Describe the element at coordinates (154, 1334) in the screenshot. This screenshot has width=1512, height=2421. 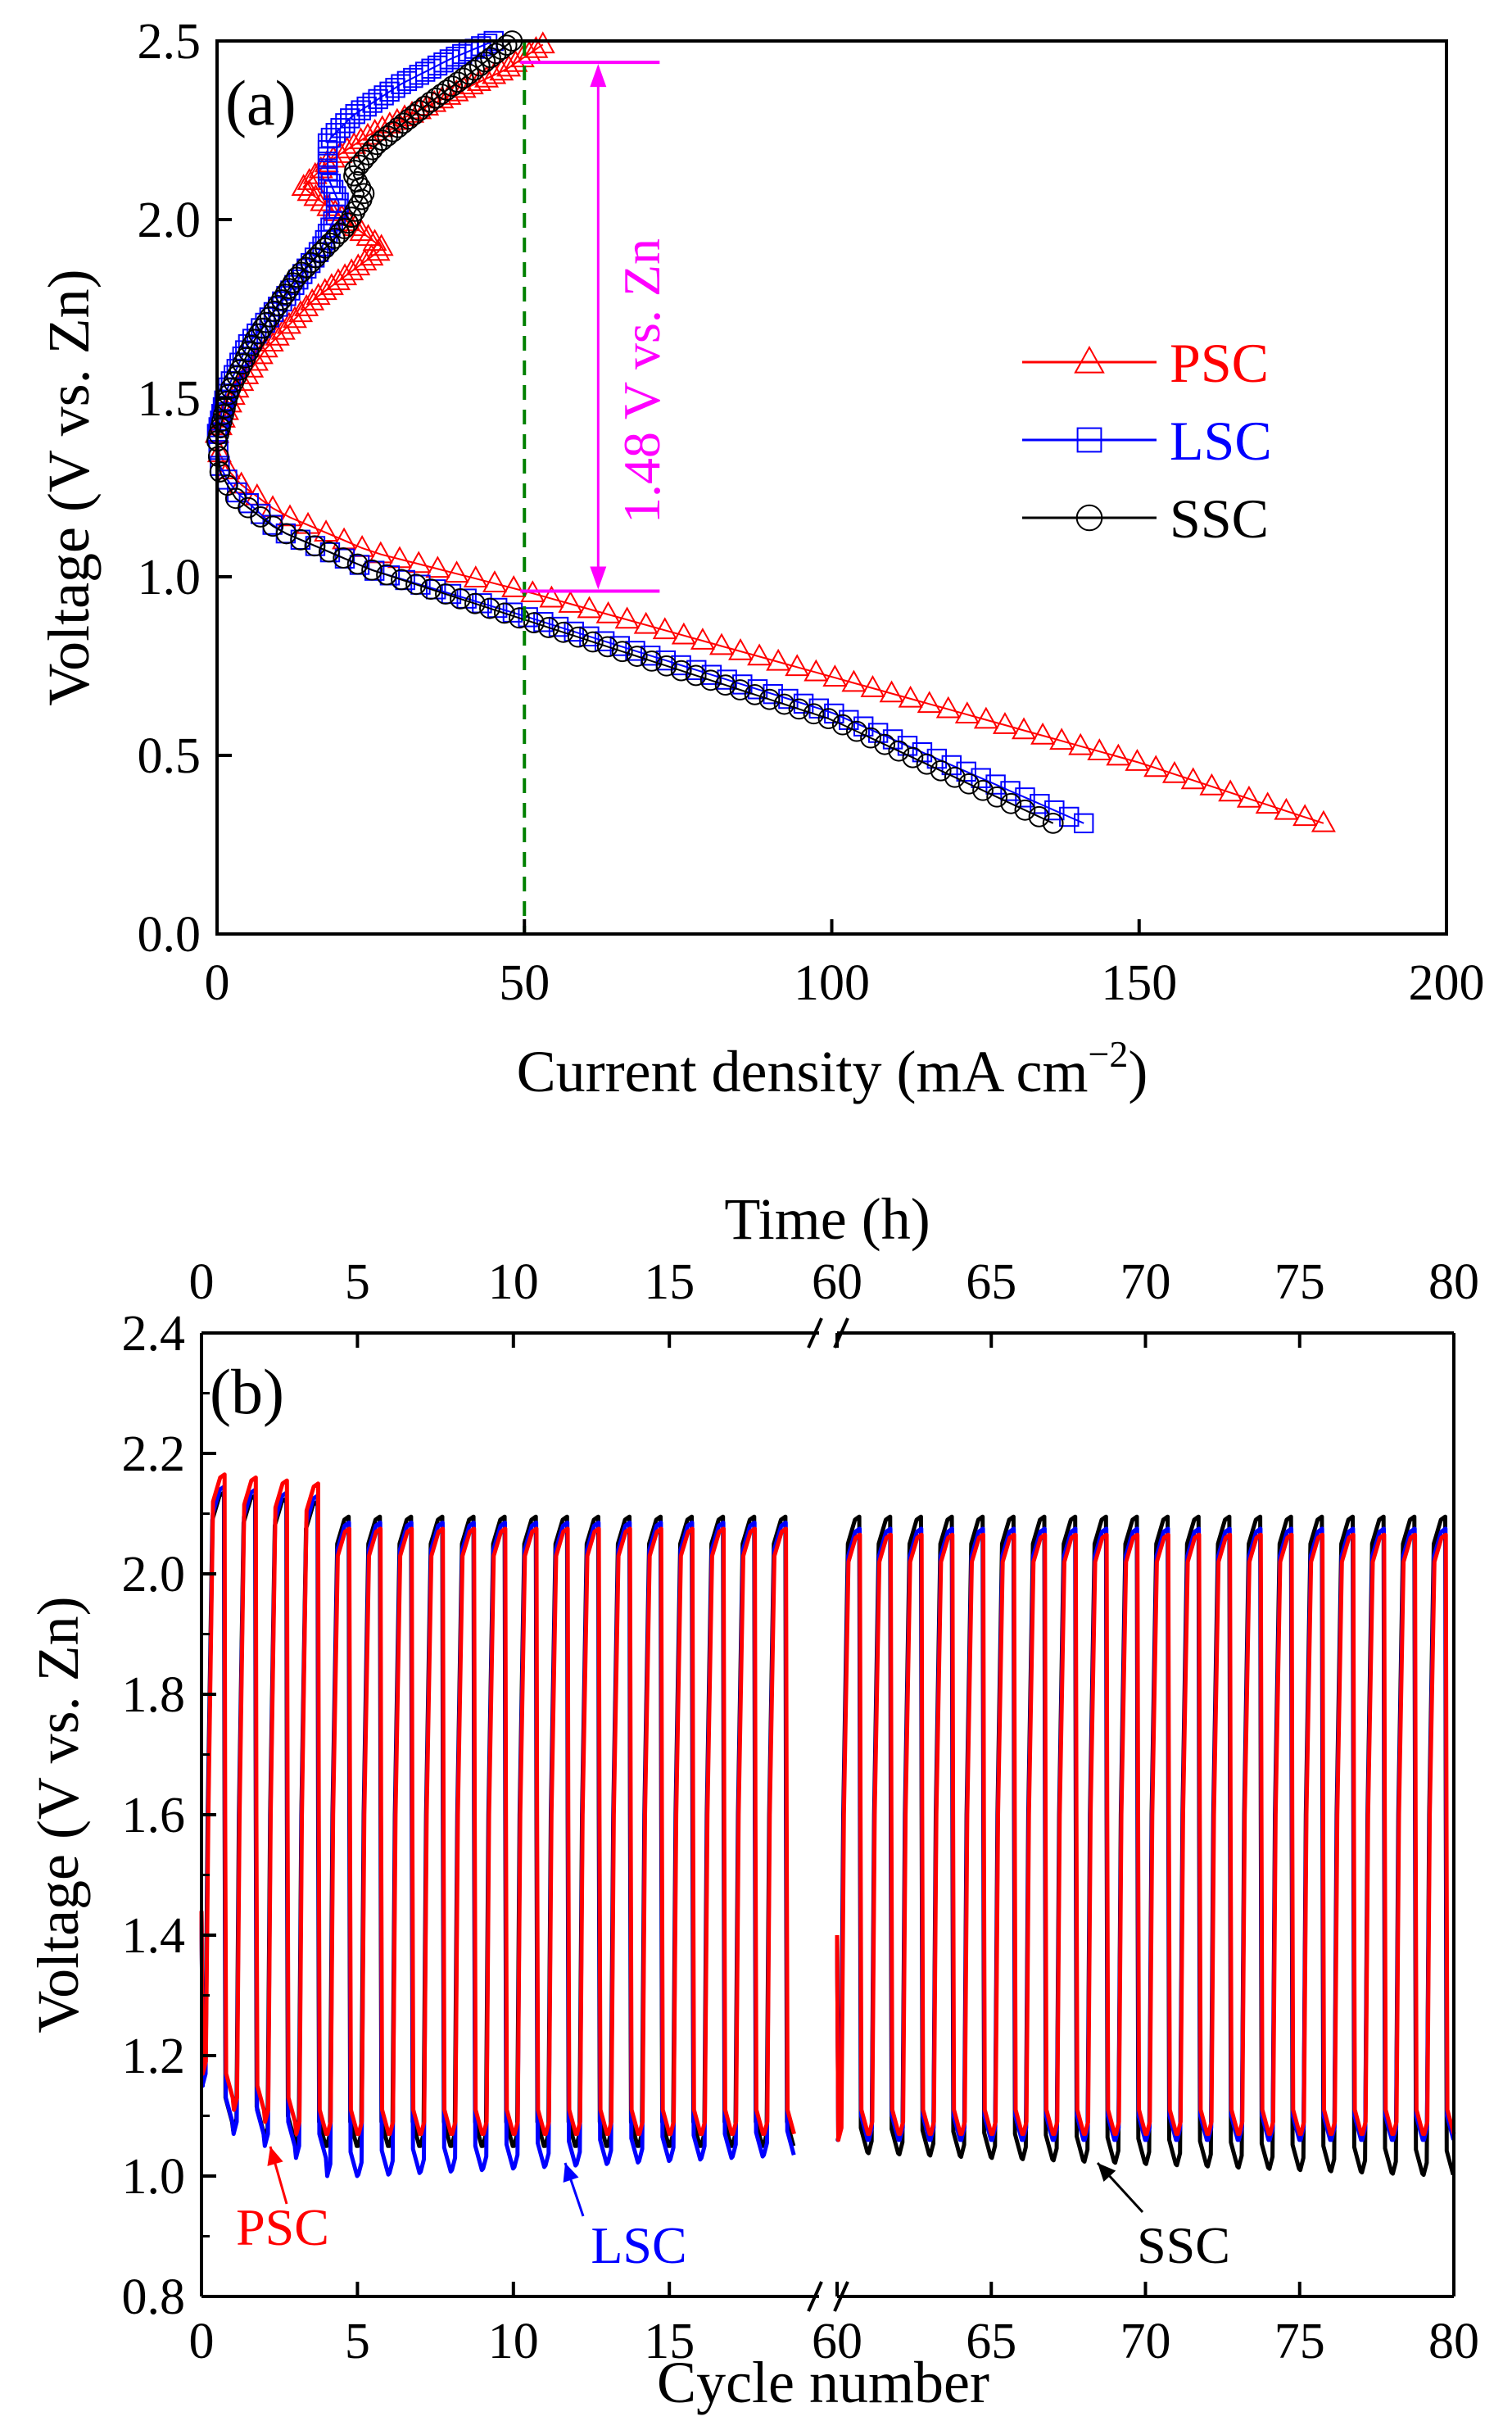
I see `y-tick-label: 2.4` at that location.